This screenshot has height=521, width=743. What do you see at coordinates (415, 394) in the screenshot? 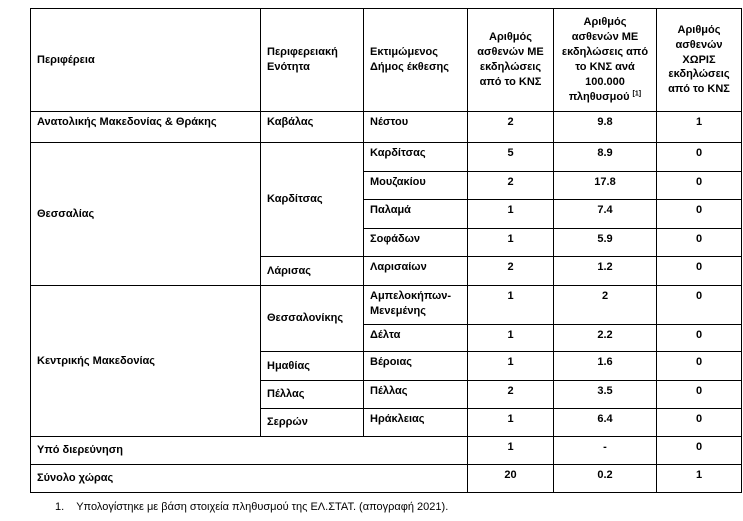
I see `cell-municipality: Πέλλας` at bounding box center [415, 394].